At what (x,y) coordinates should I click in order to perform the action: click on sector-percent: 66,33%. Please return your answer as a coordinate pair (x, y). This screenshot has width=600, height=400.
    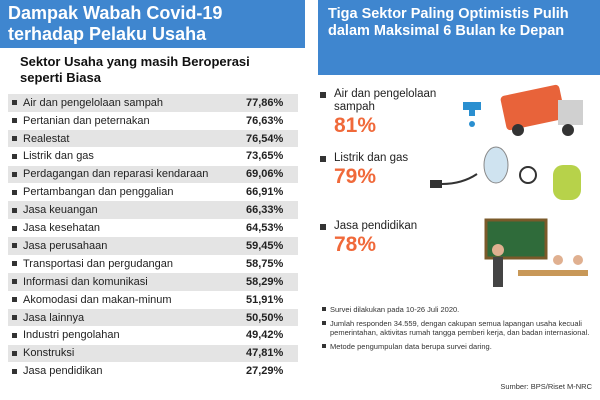
    Looking at the image, I should click on (265, 210).